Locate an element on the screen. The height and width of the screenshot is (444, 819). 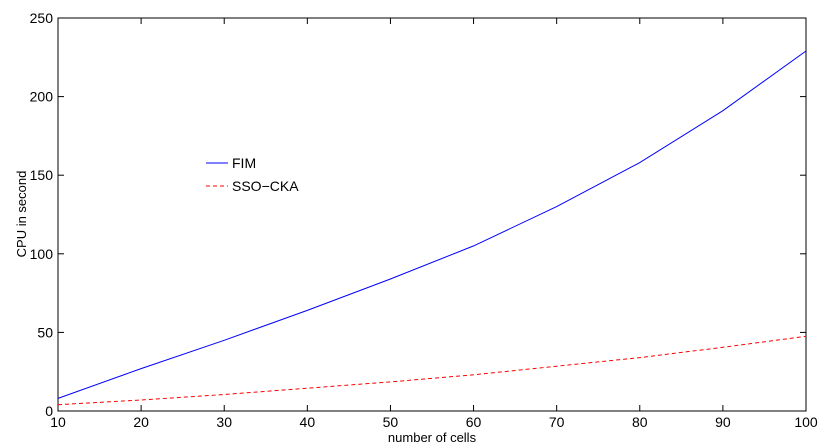
series-line-sso-cka is located at coordinates (432, 370).